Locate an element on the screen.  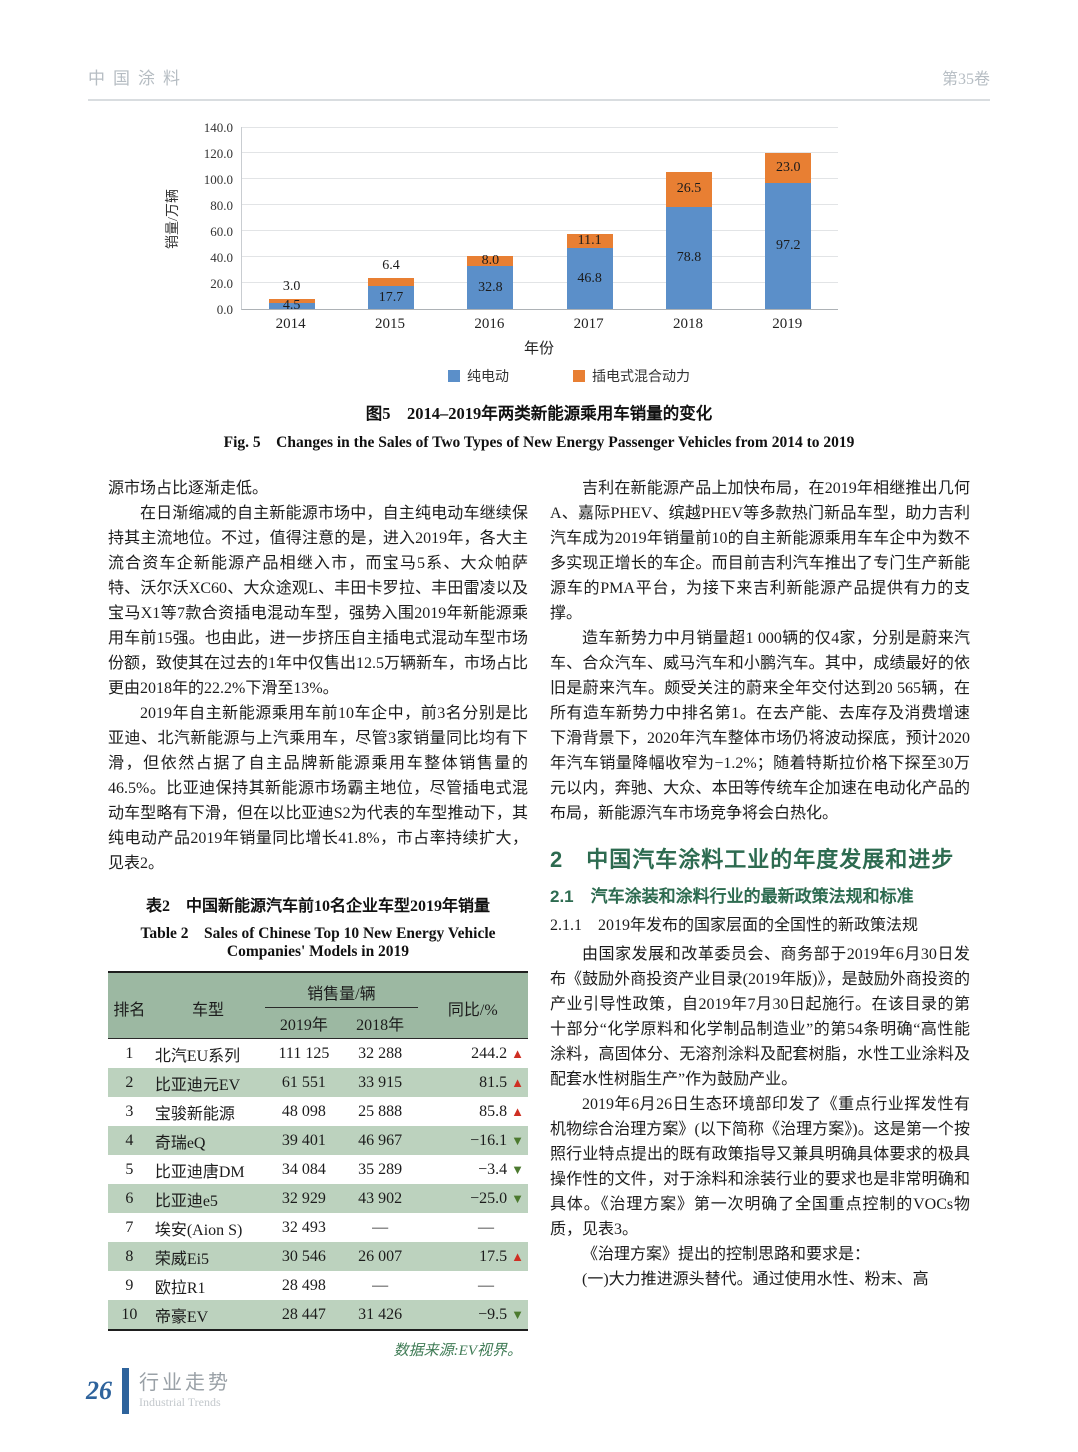
y-tick-label: 120.0 is located at coordinates (218, 153).